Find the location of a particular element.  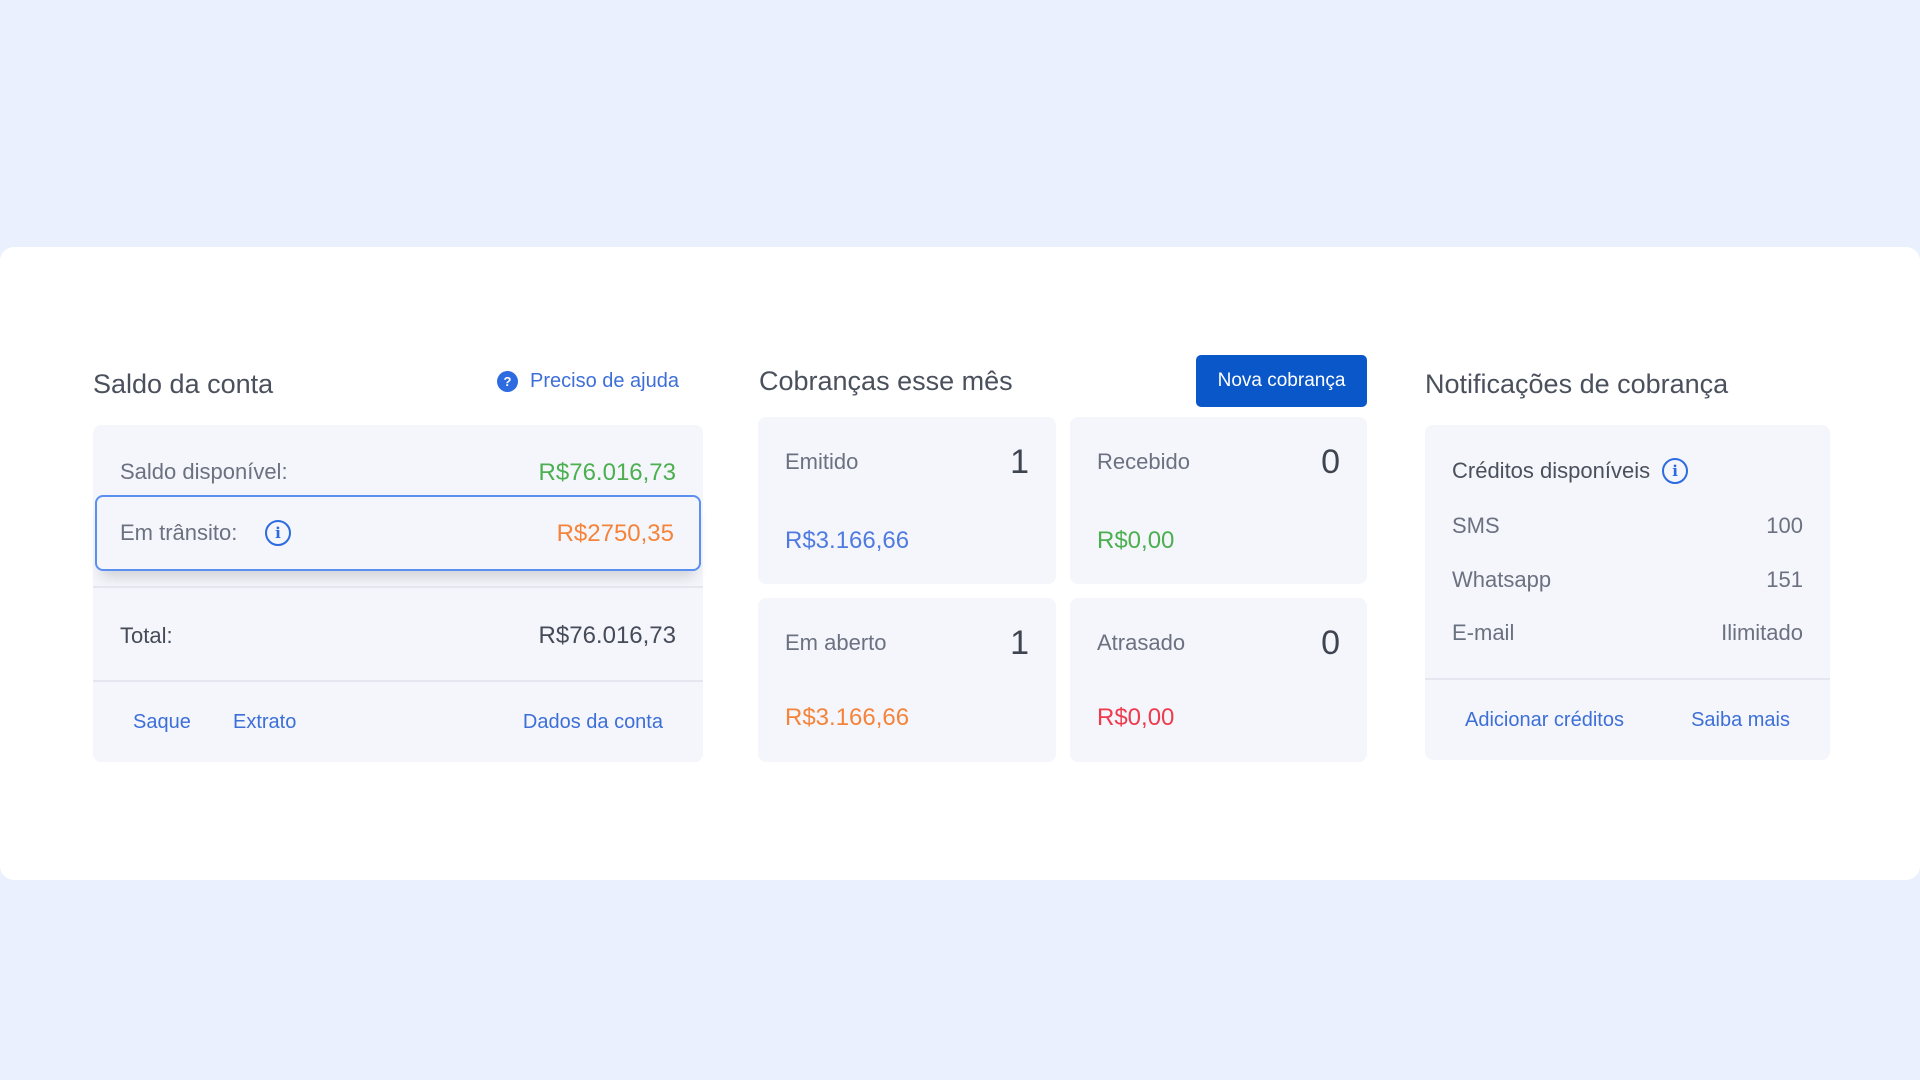

card-label: Em aberto is located at coordinates (836, 642).